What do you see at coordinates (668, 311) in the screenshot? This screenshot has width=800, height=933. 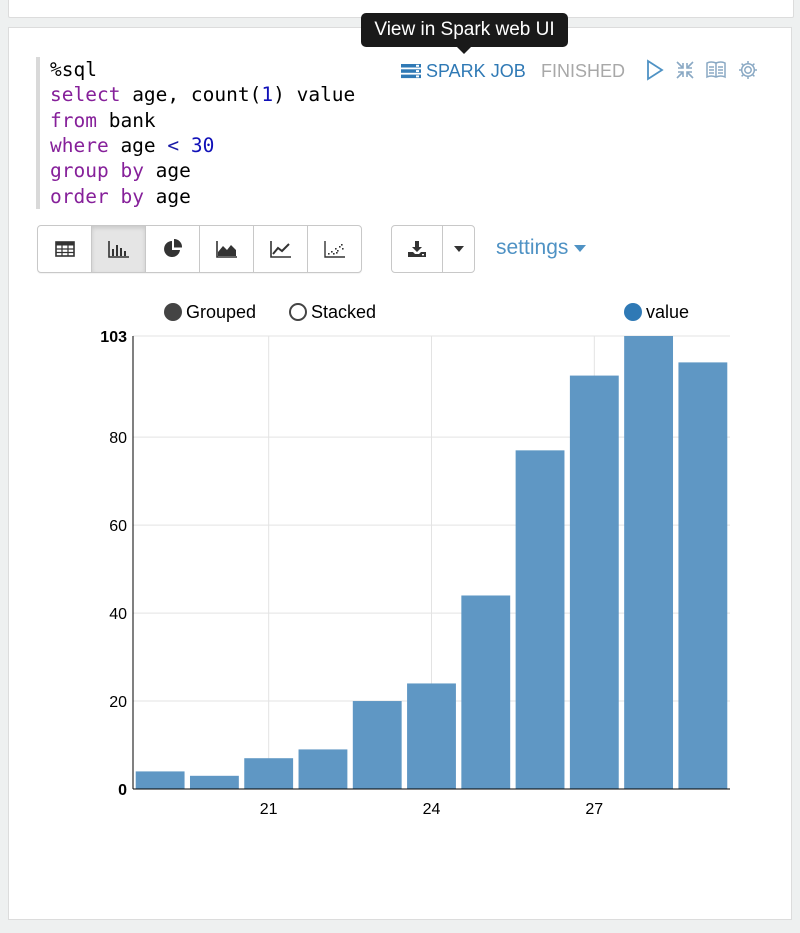 I see `series-legend-label: value` at bounding box center [668, 311].